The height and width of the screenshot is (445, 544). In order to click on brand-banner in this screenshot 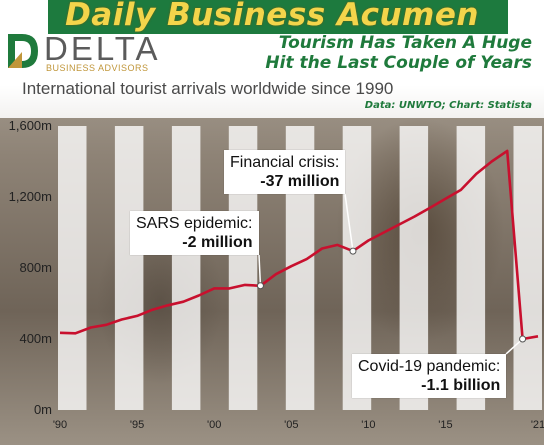, I will do `click(278, 17)`.